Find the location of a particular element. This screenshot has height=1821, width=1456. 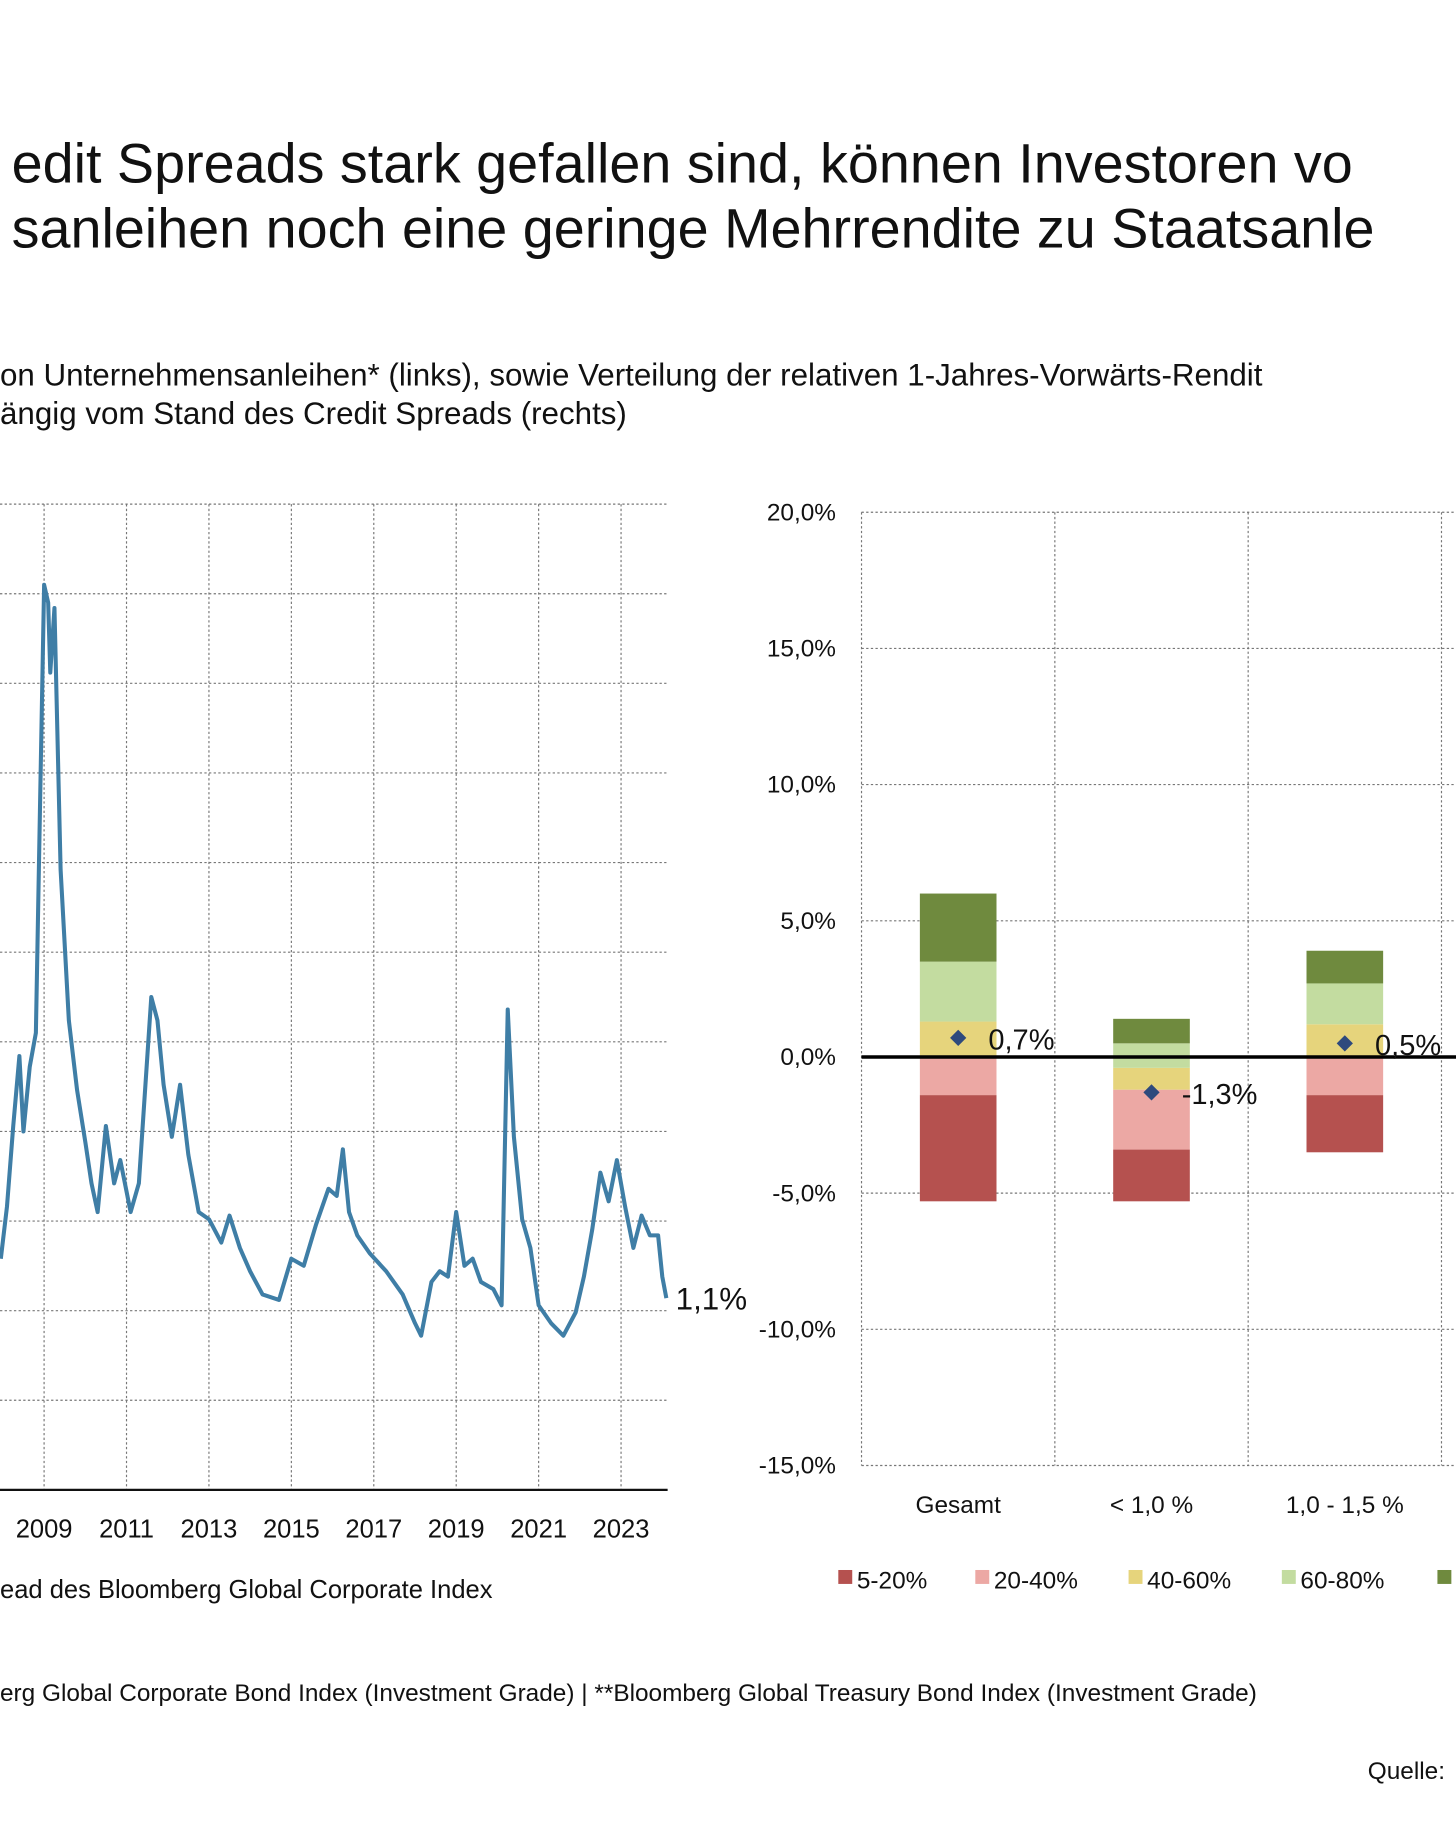

x-tick-label: Gesamt is located at coordinates (959, 1505).